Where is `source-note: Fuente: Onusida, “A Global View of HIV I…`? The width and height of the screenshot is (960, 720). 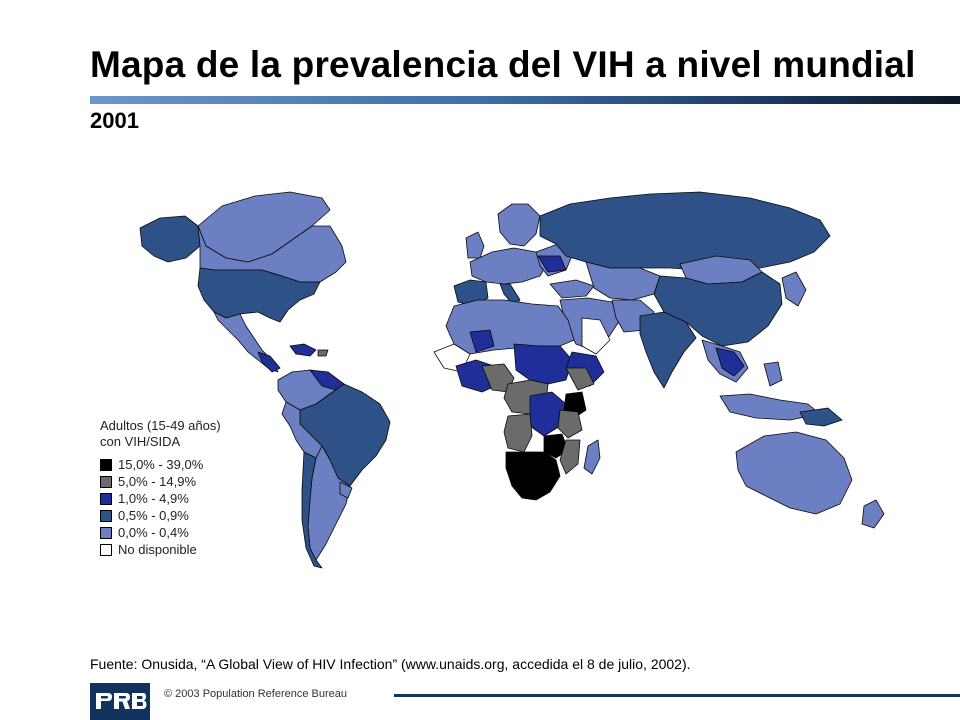
source-note: Fuente: Onusida, “A Global View of HIV I… is located at coordinates (390, 664).